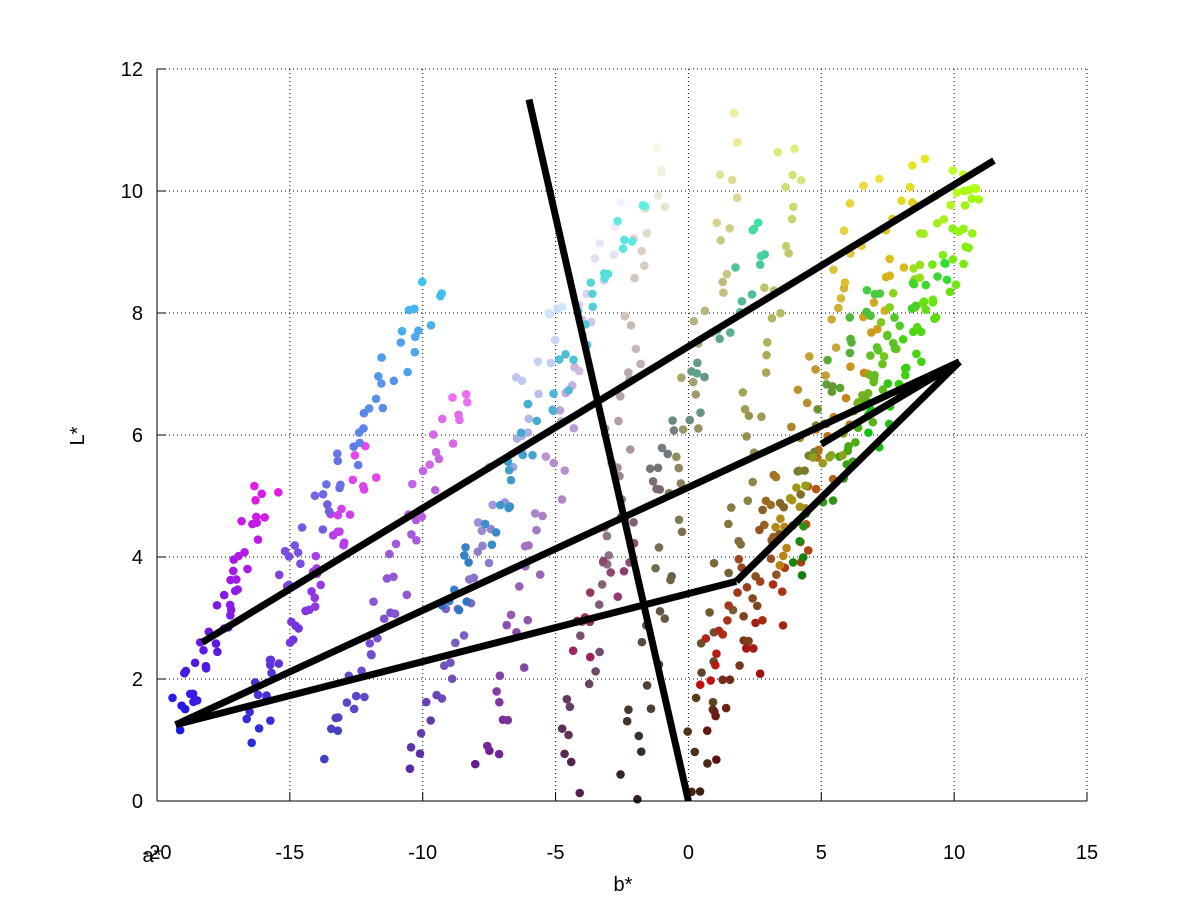 The height and width of the screenshot is (900, 1200). Describe the element at coordinates (556, 853) in the screenshot. I see `x-tick-label: -5` at that location.